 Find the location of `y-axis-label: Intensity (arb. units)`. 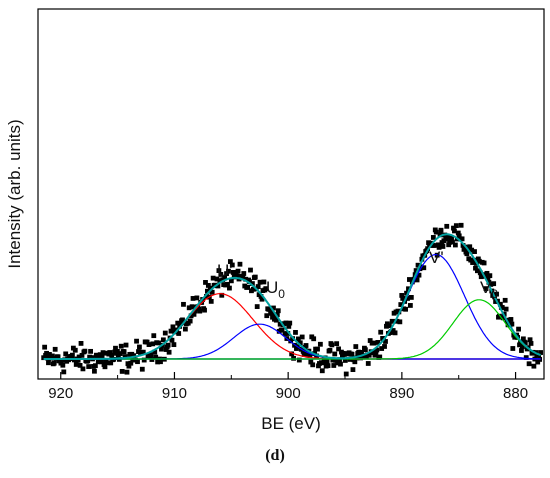

y-axis-label: Intensity (arb. units) is located at coordinates (14, 193).